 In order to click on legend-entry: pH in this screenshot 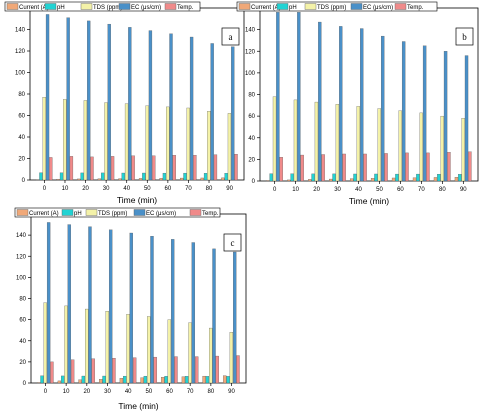, I will do `click(61, 8)`.